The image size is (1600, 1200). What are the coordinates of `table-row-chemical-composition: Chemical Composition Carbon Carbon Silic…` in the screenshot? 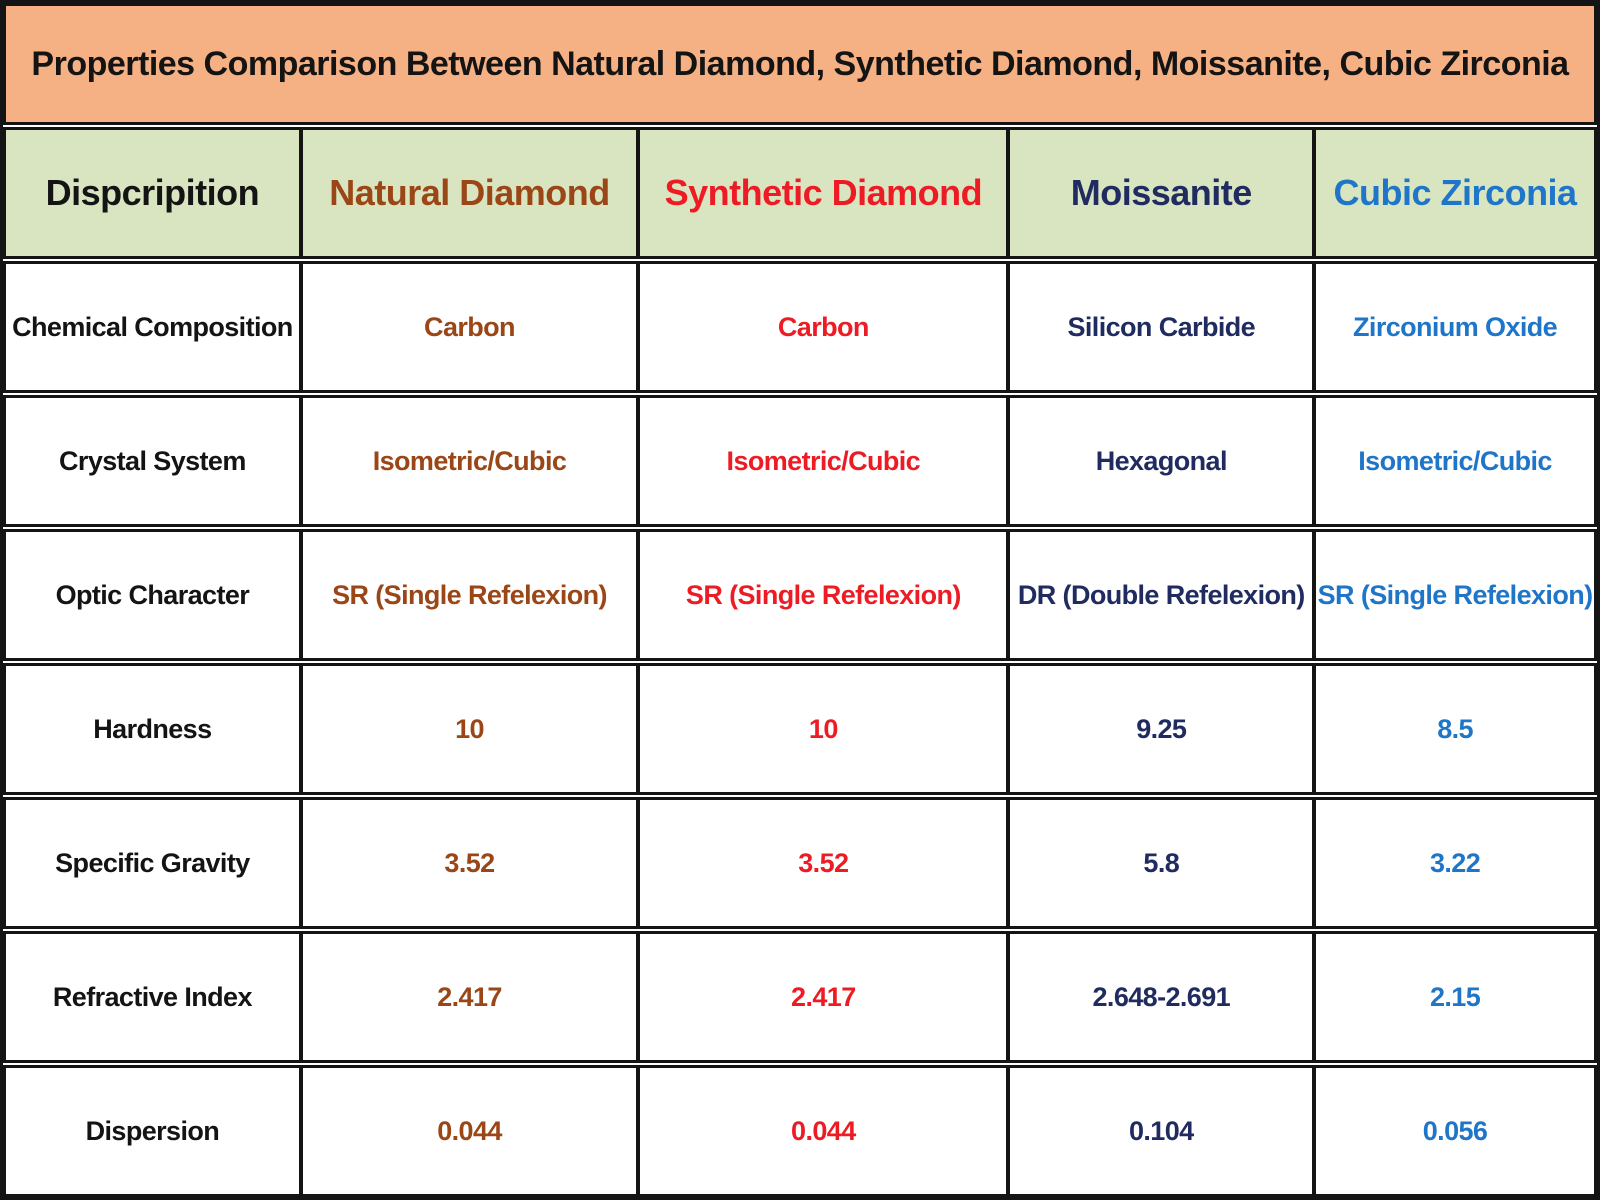 It's located at (800, 327).